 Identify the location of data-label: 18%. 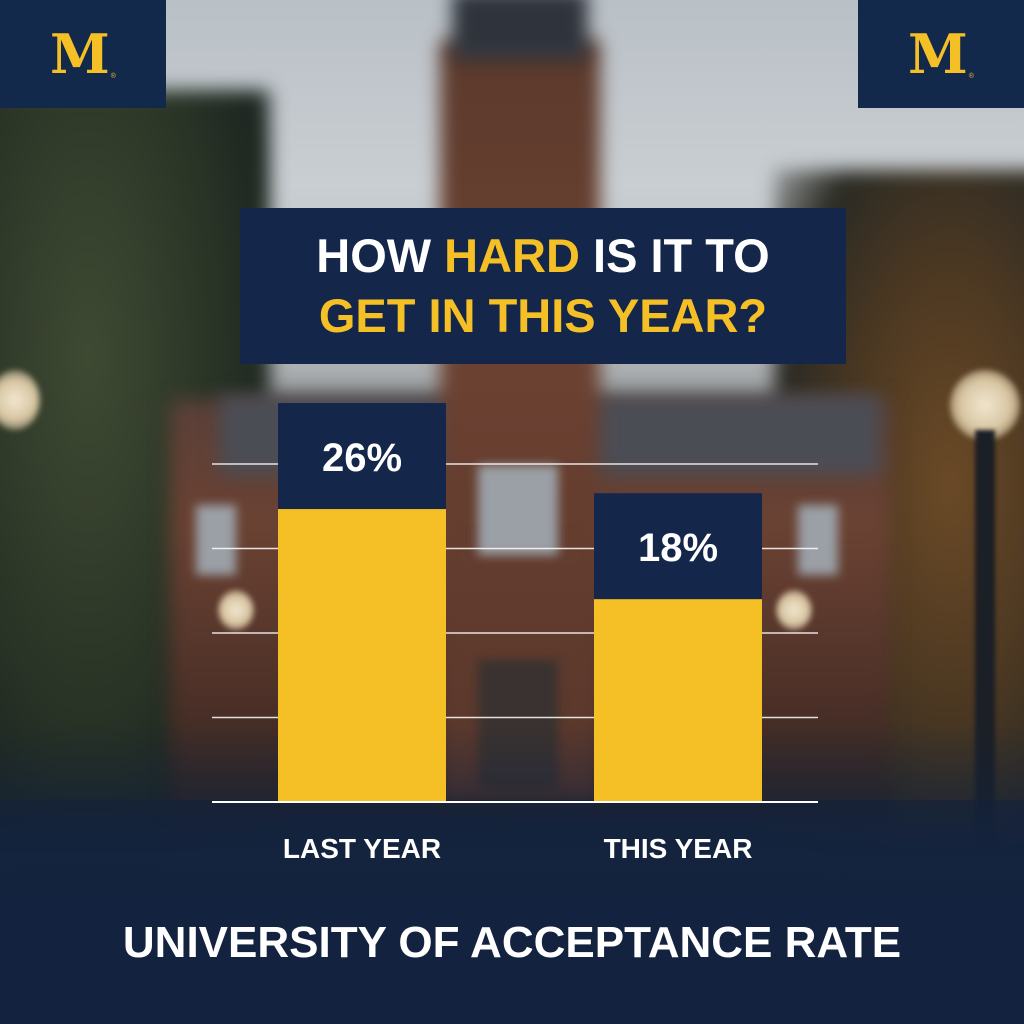
(678, 548).